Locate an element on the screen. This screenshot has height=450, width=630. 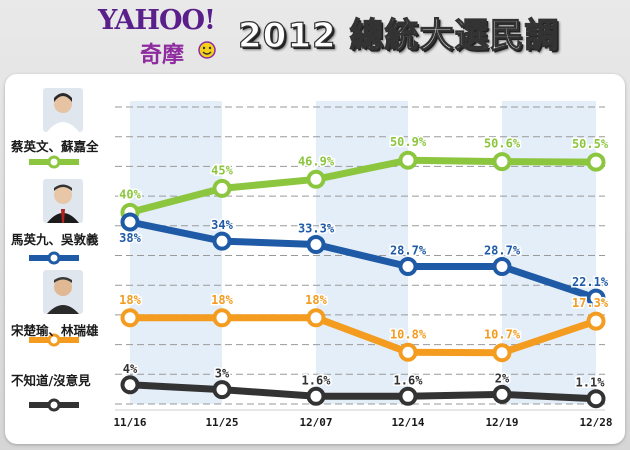
legend-label: 宋楚瑜、林瑞雄 is located at coordinates (55, 330).